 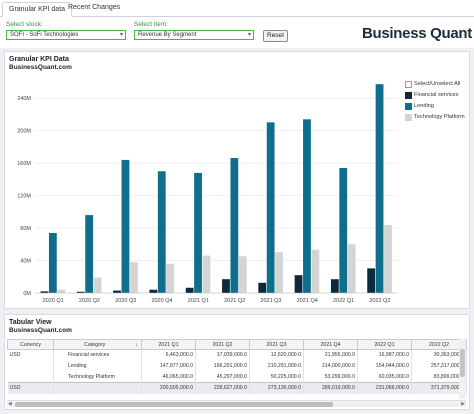 I want to click on legend-label: Financial services, so click(x=436, y=95).